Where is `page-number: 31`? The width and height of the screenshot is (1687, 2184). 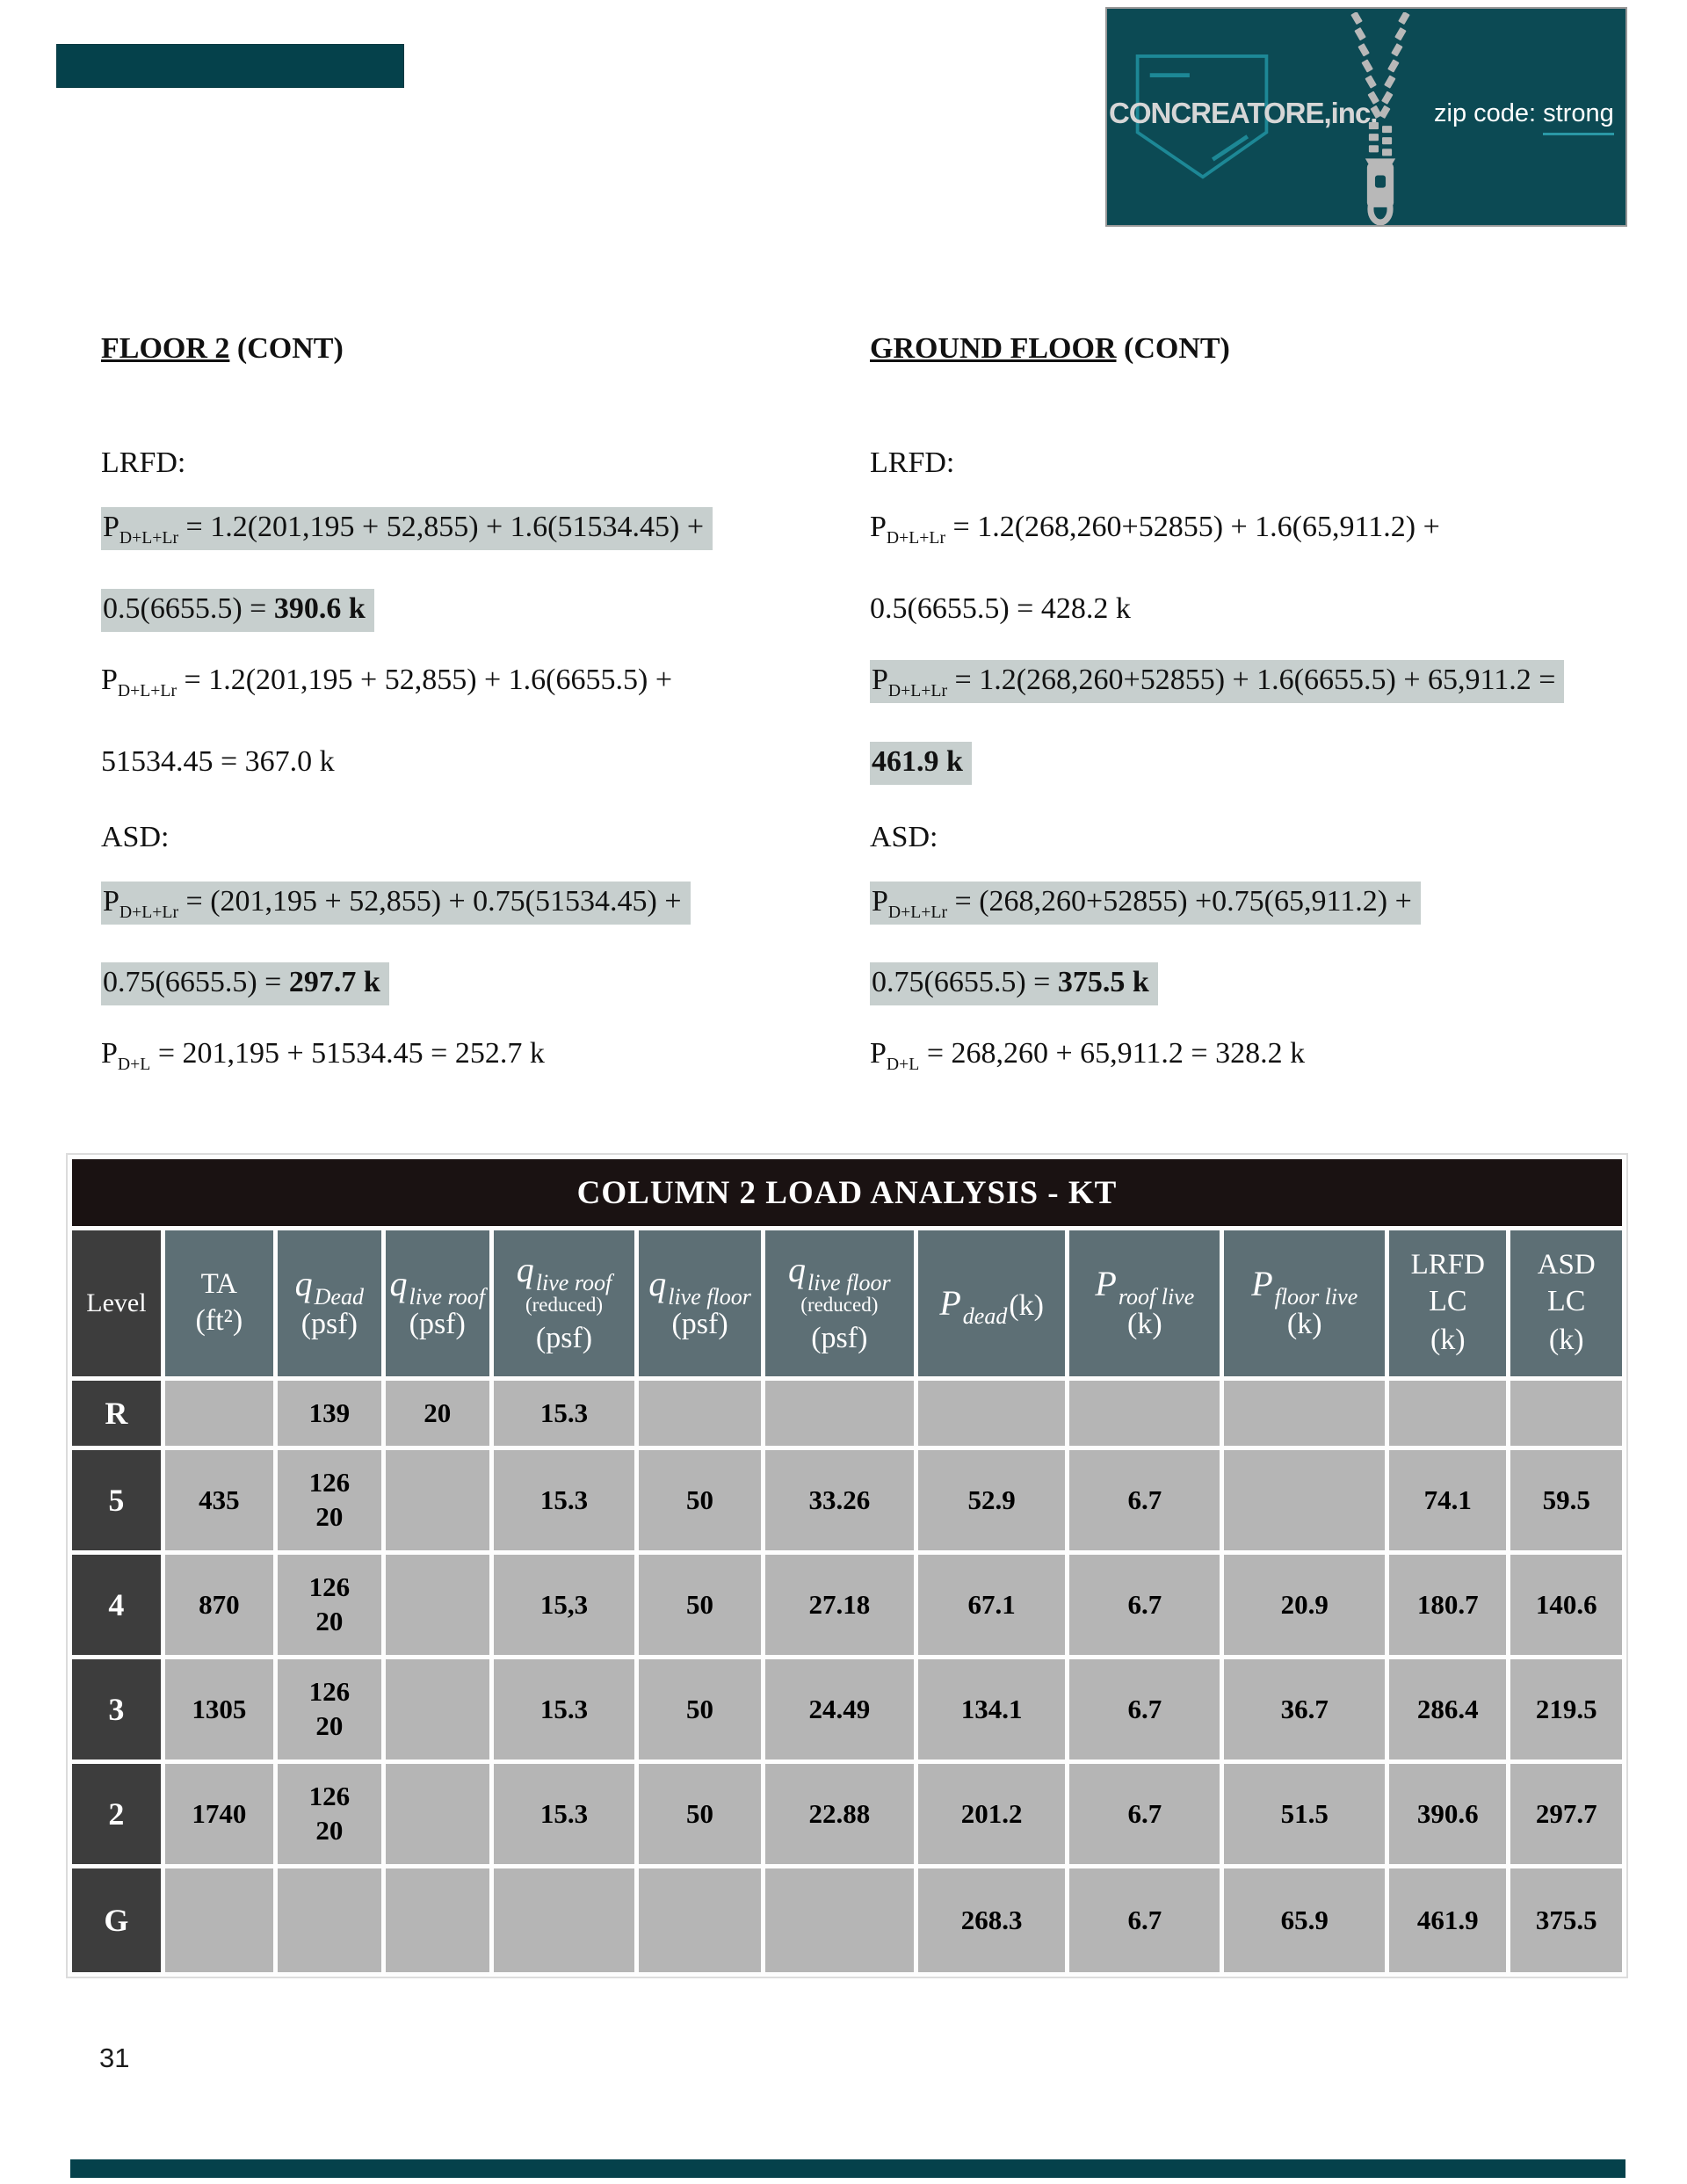
page-number: 31 is located at coordinates (114, 2058).